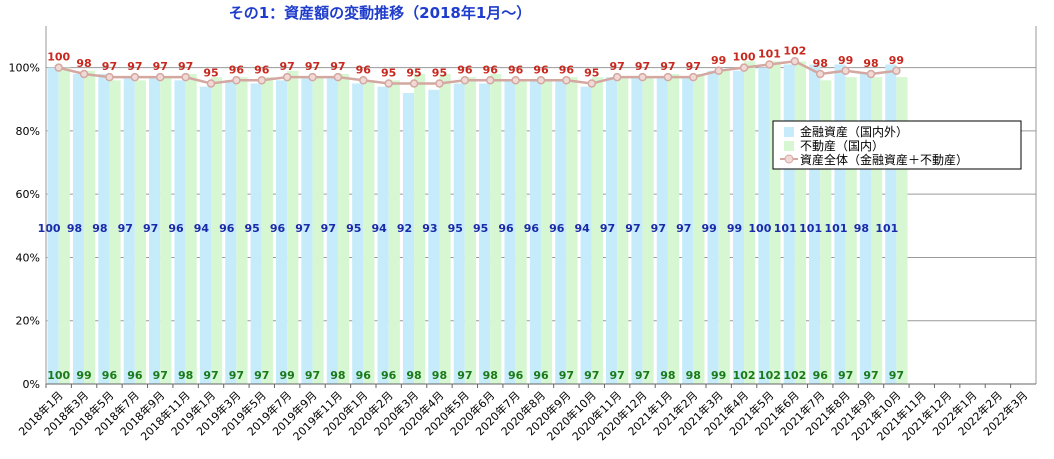 This screenshot has width=1054, height=459. What do you see at coordinates (380, 13) in the screenshot?
I see `chart-title: その1：資産額の変動推移（2018年1月〜）` at bounding box center [380, 13].